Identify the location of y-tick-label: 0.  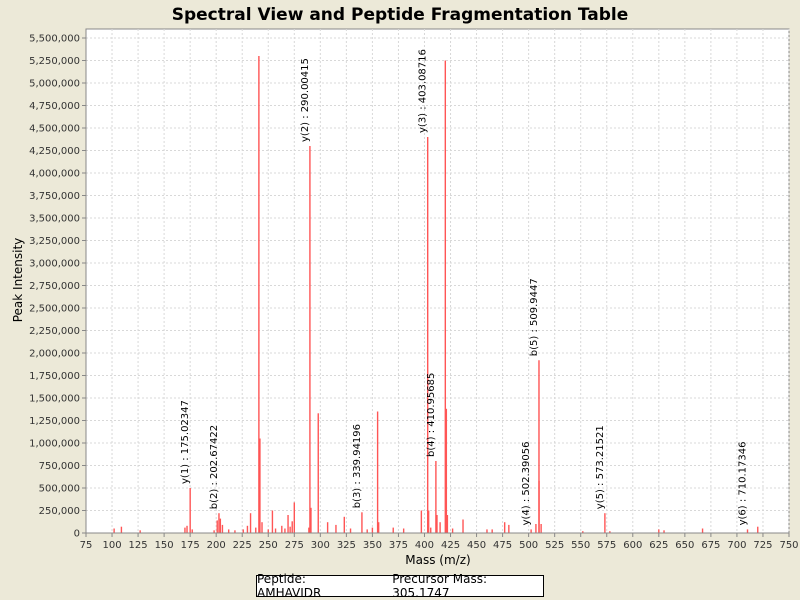
(77, 534).